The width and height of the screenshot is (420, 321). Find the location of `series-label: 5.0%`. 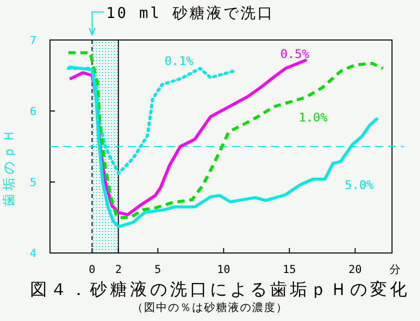

series-label: 5.0% is located at coordinates (359, 185).